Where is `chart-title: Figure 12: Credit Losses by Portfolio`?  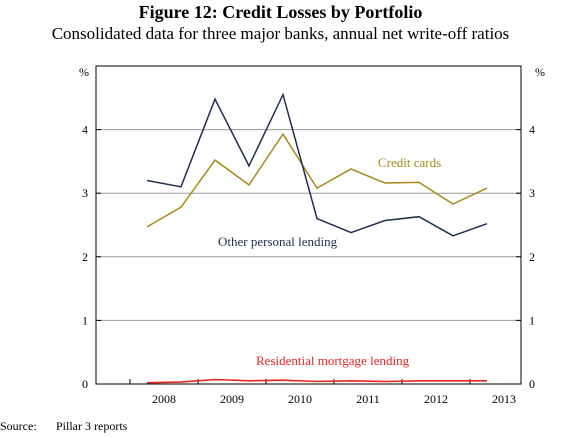
chart-title: Figure 12: Credit Losses by Portfolio is located at coordinates (280, 12).